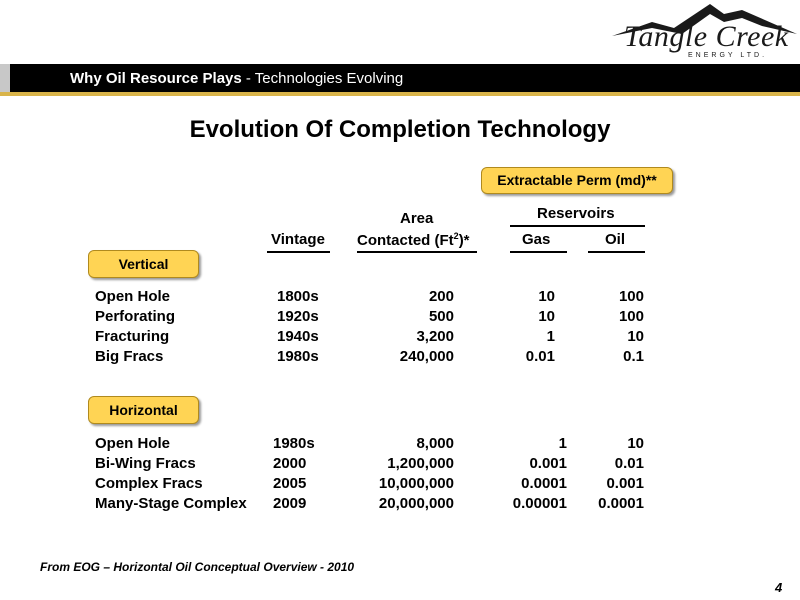 The height and width of the screenshot is (600, 800). What do you see at coordinates (156, 78) in the screenshot?
I see `header-title-bold: Why Oil Resource Plays` at bounding box center [156, 78].